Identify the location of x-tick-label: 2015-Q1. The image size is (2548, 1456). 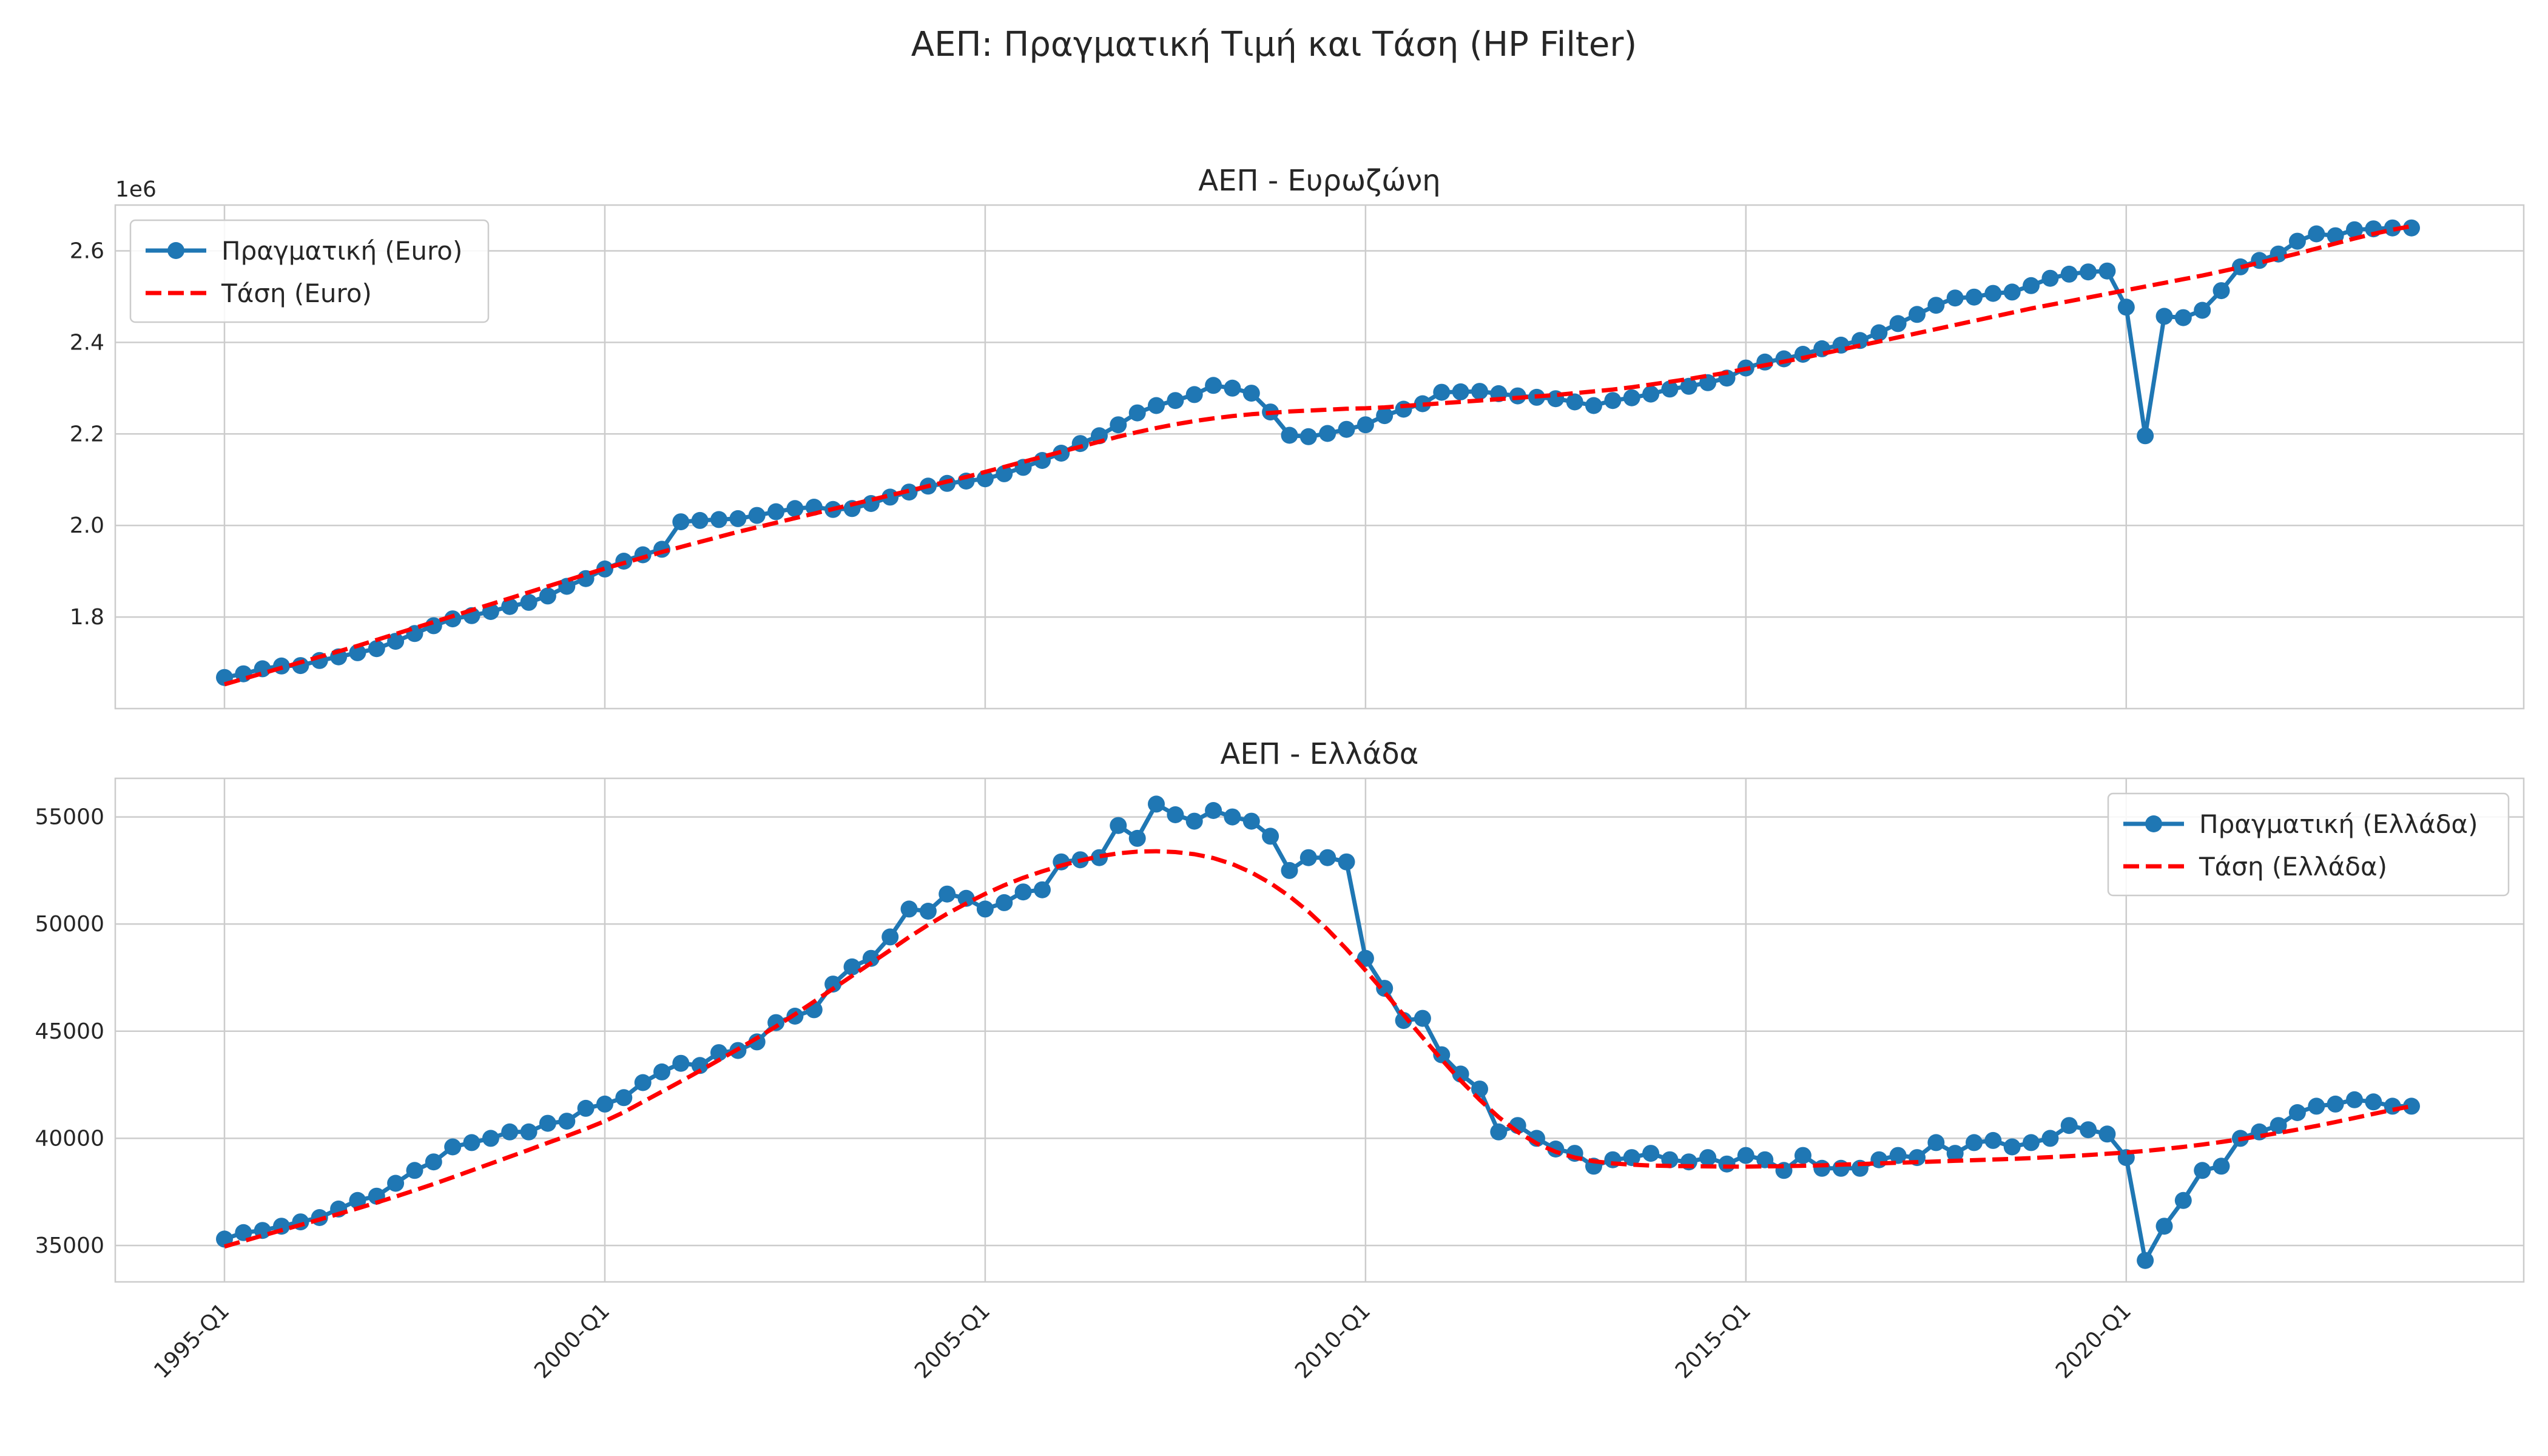
(1713, 1340).